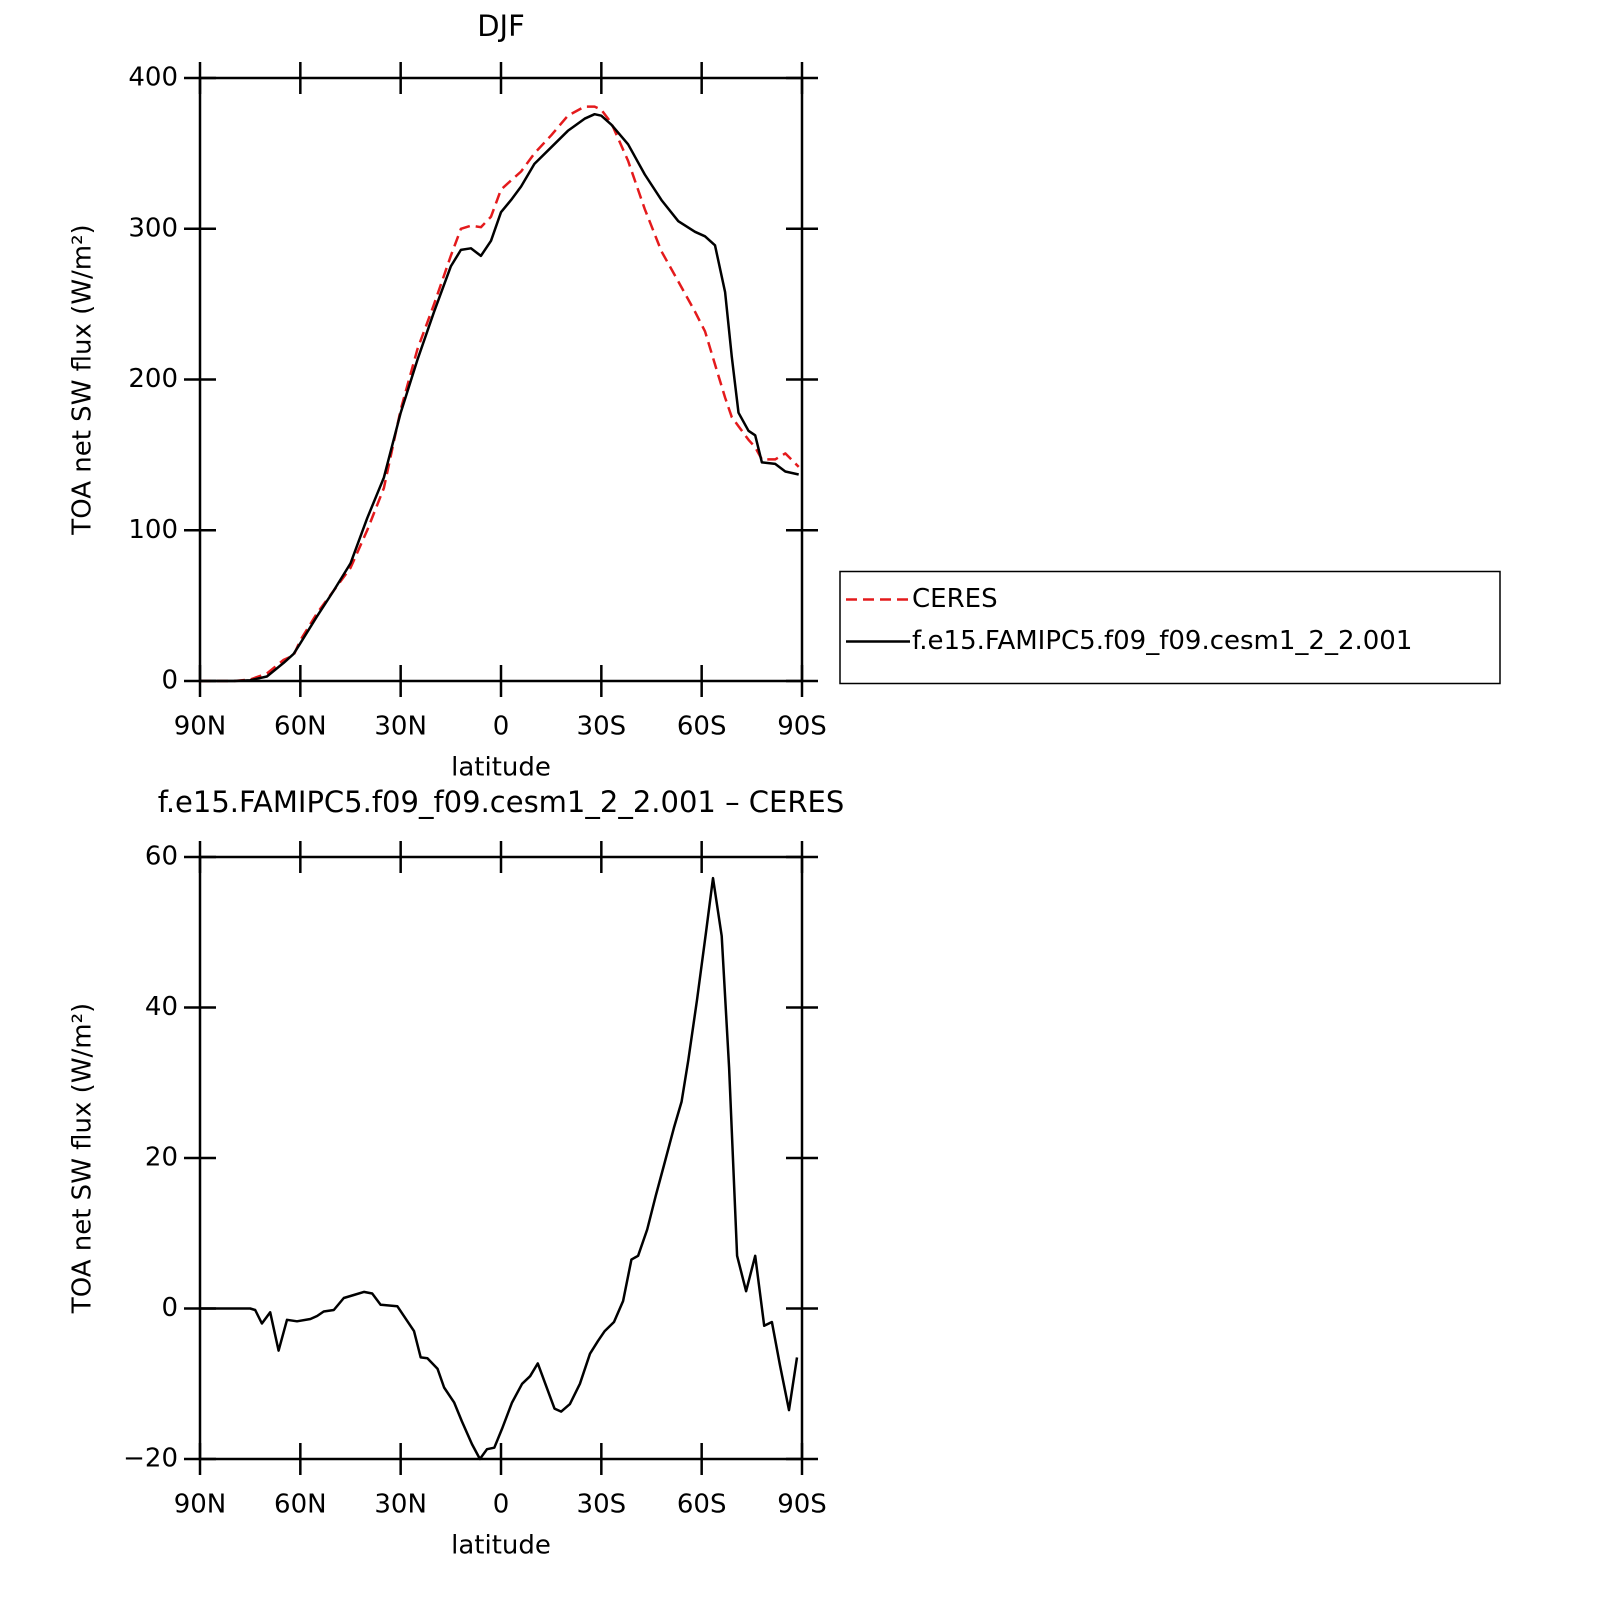 This screenshot has height=1608, width=1608. I want to click on y-tick-label: 20, so click(161, 1158).